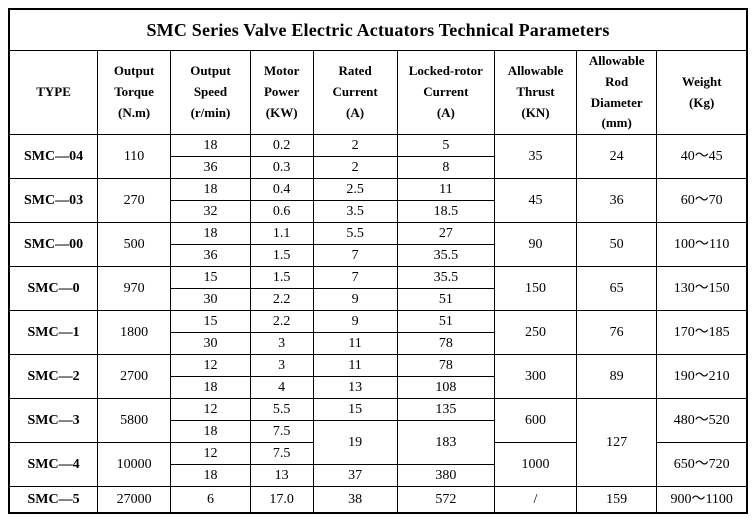 This screenshot has height=529, width=756. I want to click on data-cell: /, so click(535, 500).